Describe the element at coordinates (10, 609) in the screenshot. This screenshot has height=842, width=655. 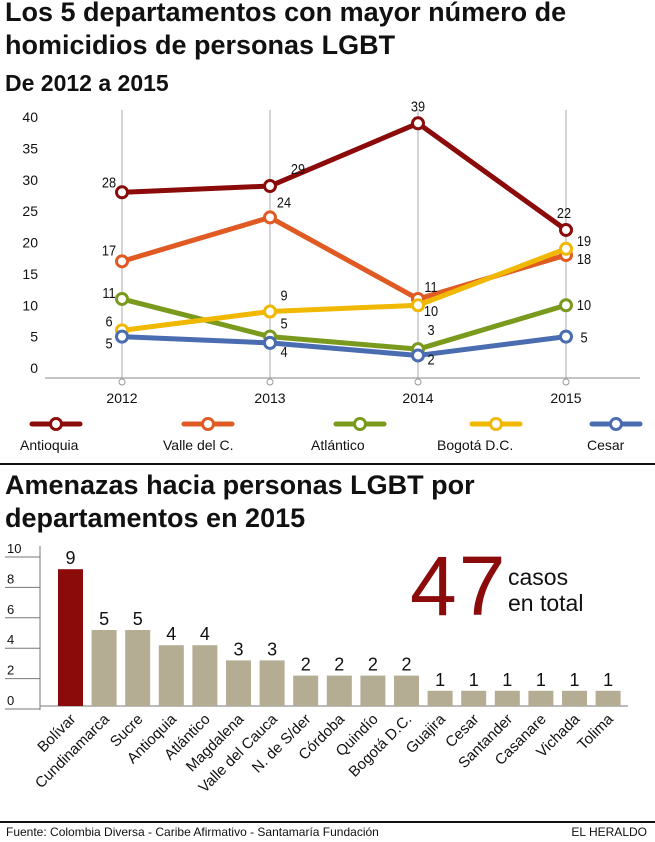
I see `y-tick-label: 6` at that location.